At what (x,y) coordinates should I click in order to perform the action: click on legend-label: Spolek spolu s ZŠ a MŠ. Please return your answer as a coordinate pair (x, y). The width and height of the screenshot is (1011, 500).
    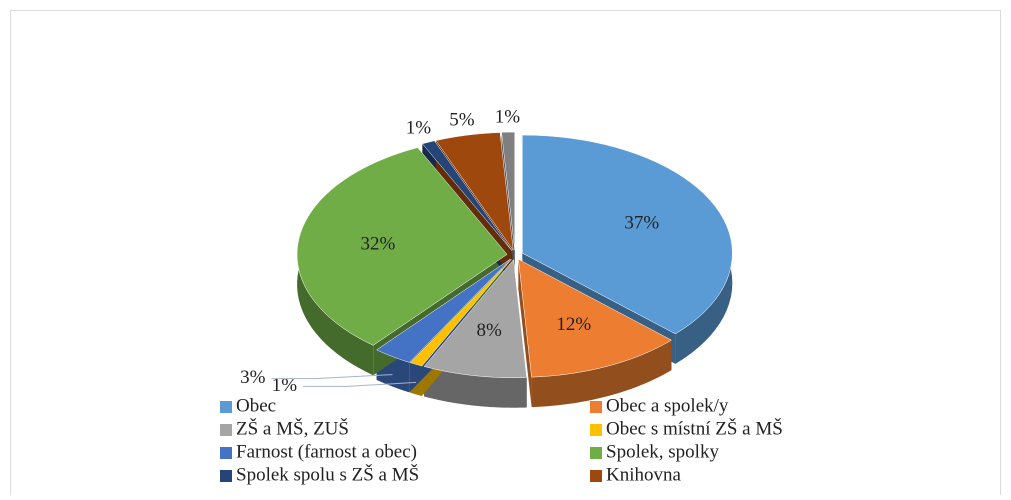
    Looking at the image, I should click on (327, 474).